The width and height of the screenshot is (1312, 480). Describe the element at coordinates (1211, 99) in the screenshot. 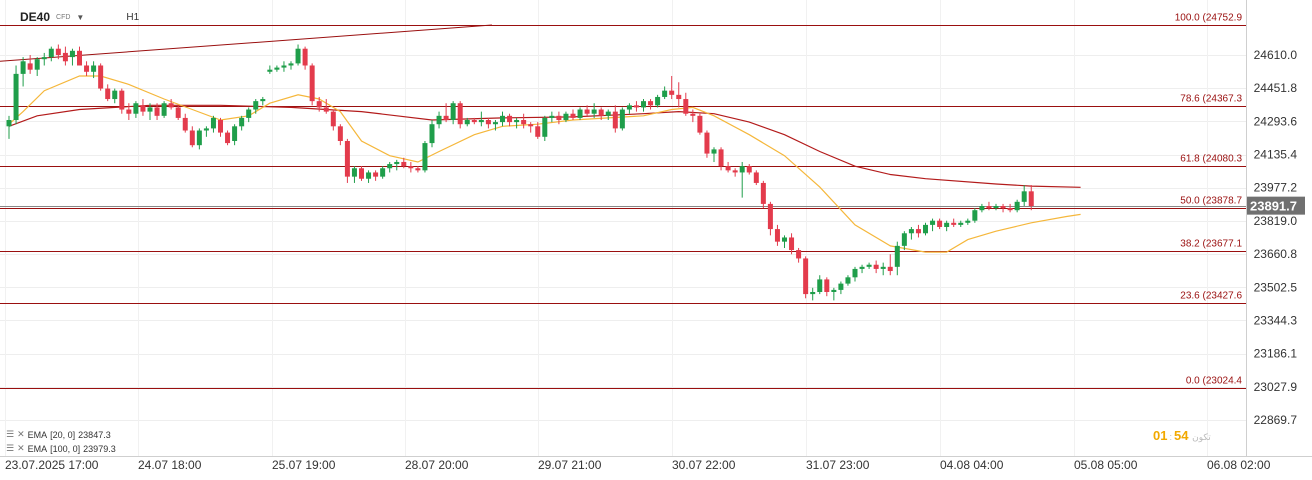

I see `fib-level-label: 78.6 (24367.3` at that location.